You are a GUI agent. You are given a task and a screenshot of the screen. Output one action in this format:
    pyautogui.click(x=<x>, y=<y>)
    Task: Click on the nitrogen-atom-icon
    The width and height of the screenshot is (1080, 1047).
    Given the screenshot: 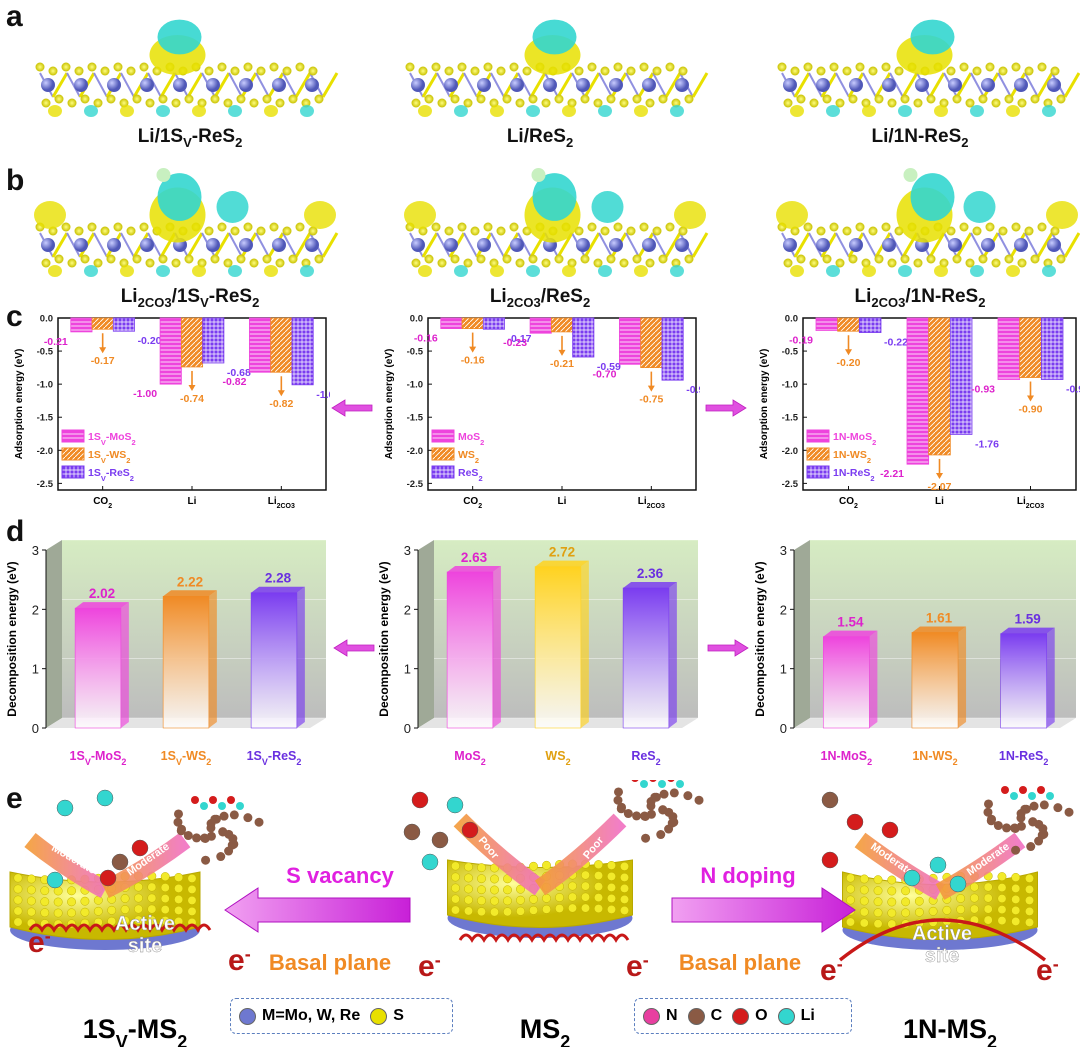 What is the action you would take?
    pyautogui.click(x=651, y=1016)
    